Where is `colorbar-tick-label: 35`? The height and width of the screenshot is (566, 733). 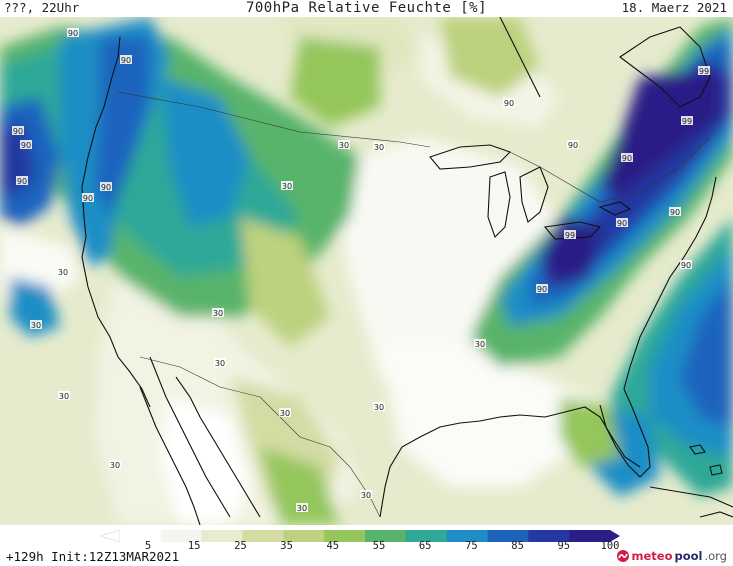 colorbar-tick-label: 35 is located at coordinates (286, 546).